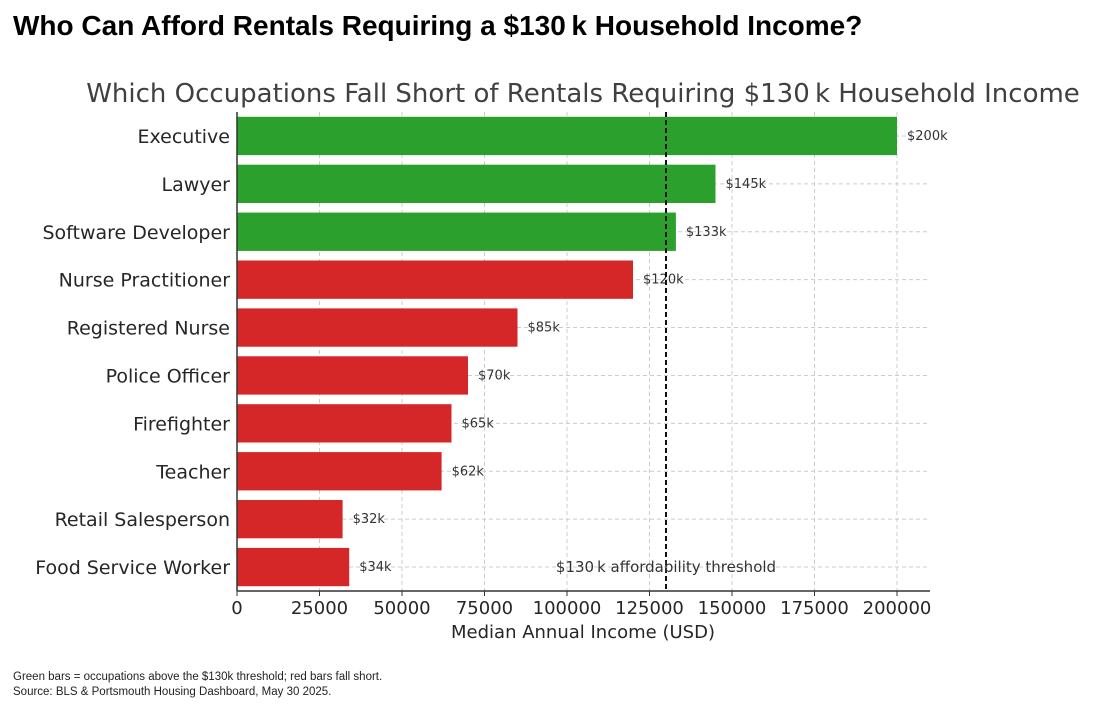 The width and height of the screenshot is (1116, 728). I want to click on x-tick-label: 50000, so click(401, 608).